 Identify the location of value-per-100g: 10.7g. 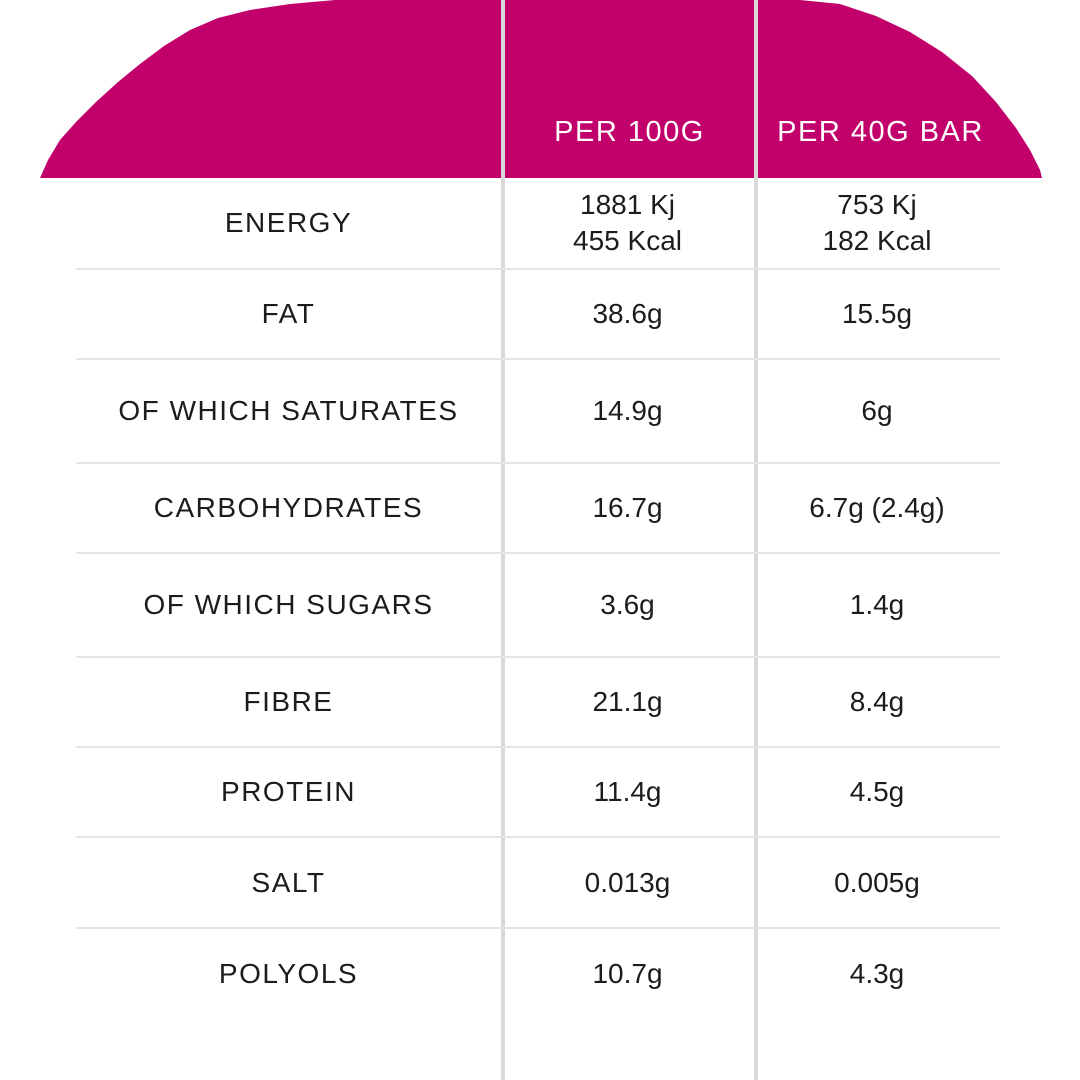
(627, 974).